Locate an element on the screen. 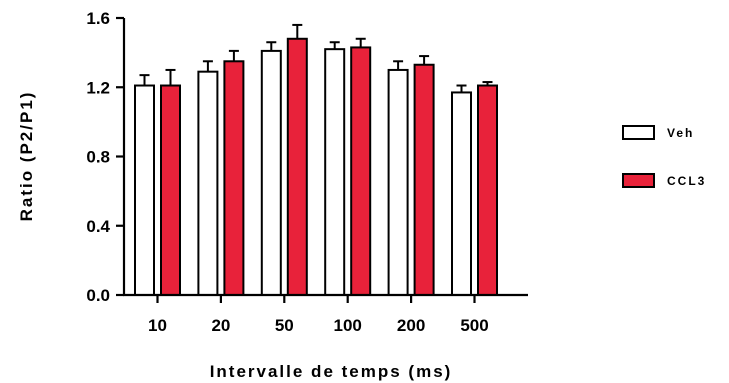 This screenshot has height=383, width=729. x-tick-label: 200 is located at coordinates (411, 325).